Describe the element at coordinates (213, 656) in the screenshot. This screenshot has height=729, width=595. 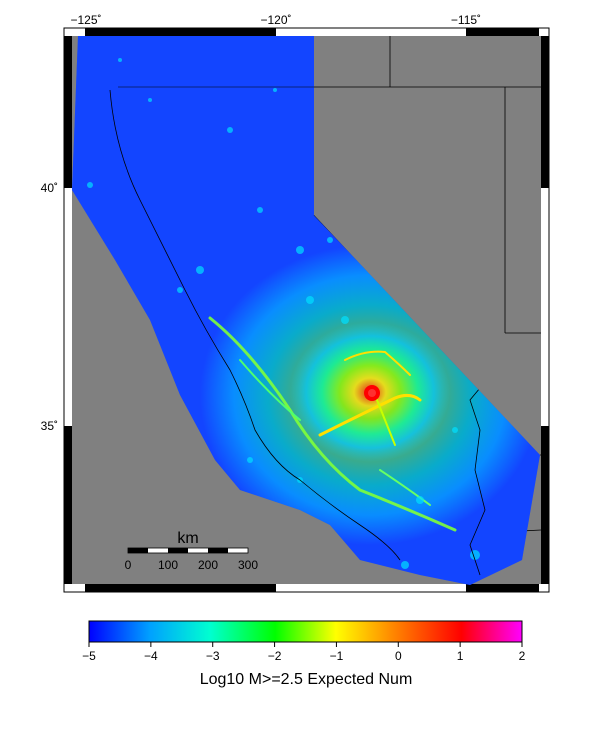
I see `colorbar-tick-label: −3` at that location.